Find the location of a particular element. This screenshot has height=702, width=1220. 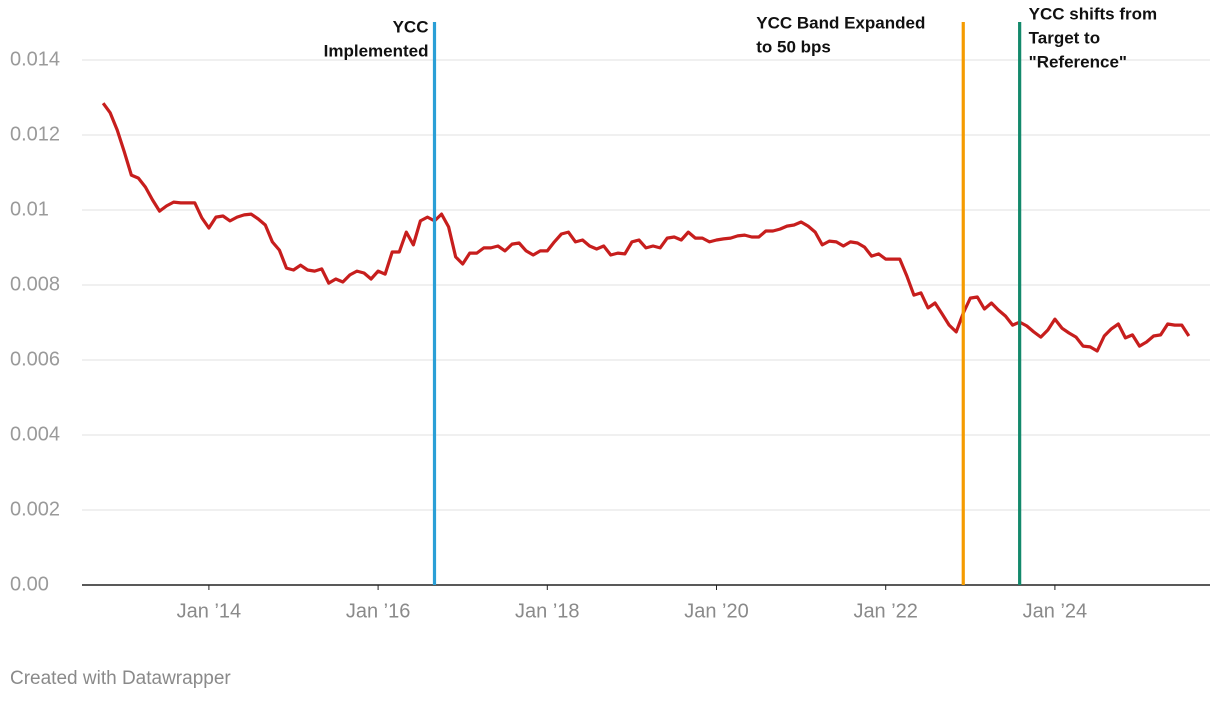

x-tick-label: Jan ’22 is located at coordinates (885, 611).